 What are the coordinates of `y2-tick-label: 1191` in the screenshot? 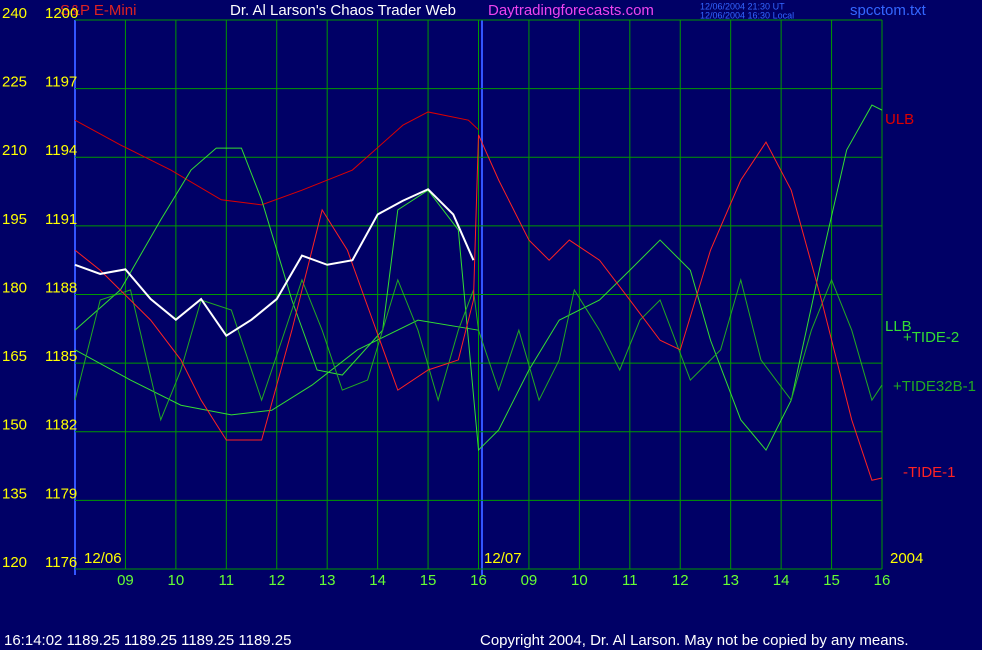 It's located at (61, 219).